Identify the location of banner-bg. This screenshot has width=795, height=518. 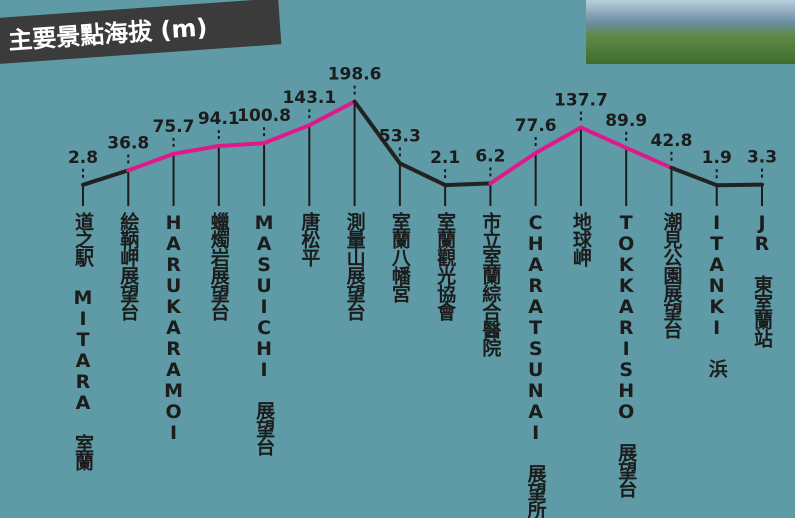
(141, 32).